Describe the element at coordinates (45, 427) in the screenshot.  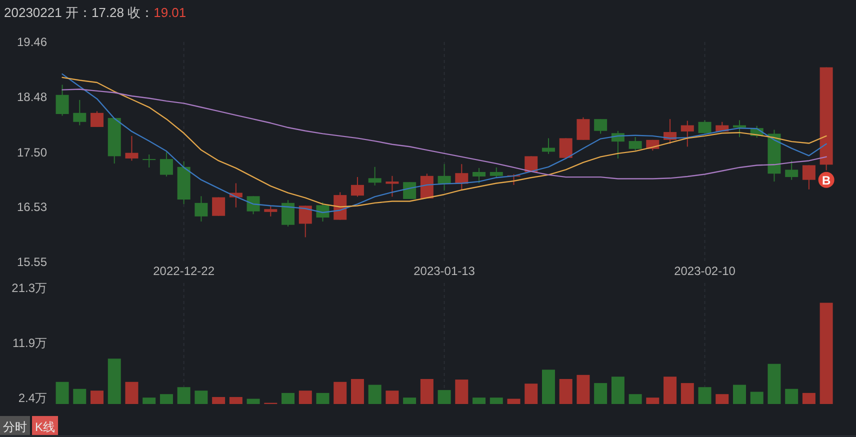
I see `text: K线` at that location.